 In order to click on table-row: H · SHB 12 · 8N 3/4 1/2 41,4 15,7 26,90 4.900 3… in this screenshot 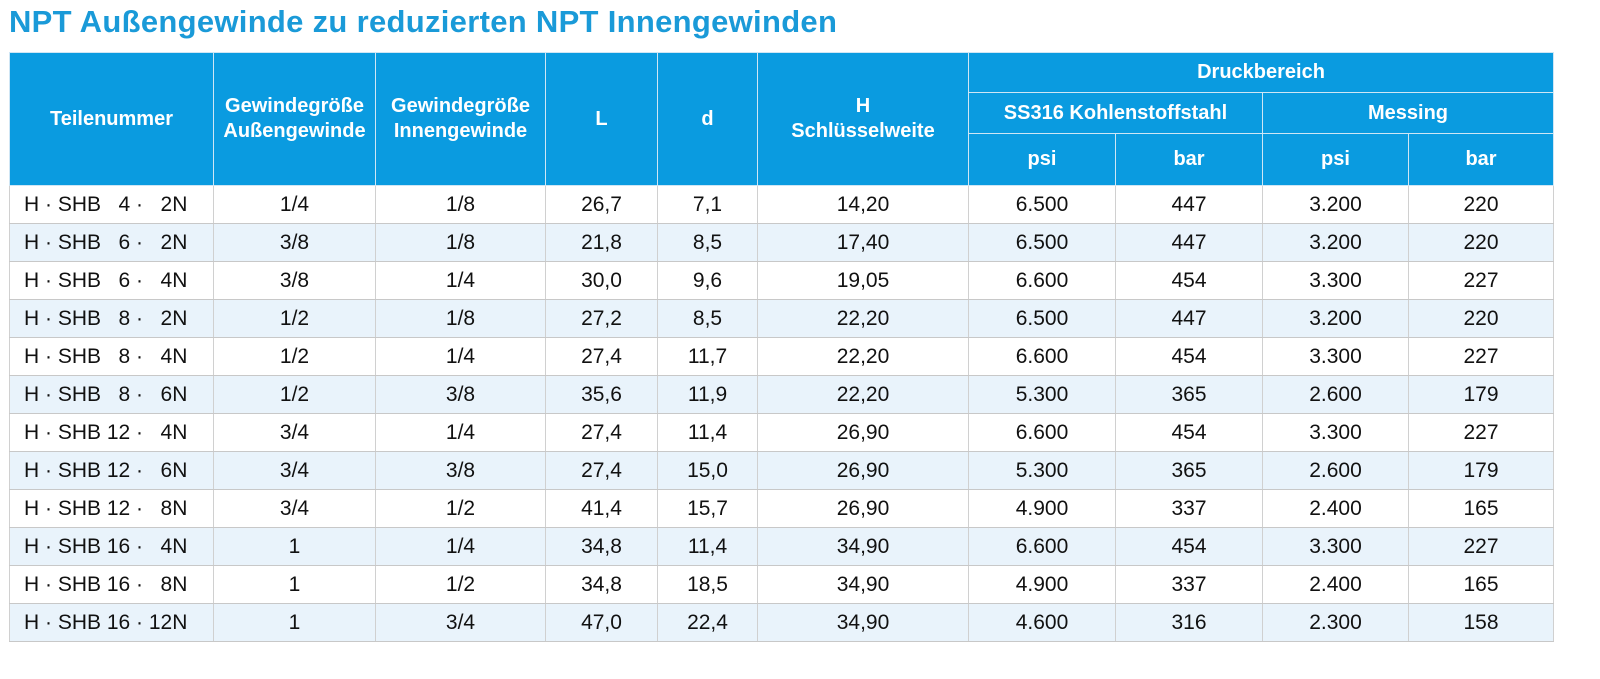, I will do `click(782, 508)`.